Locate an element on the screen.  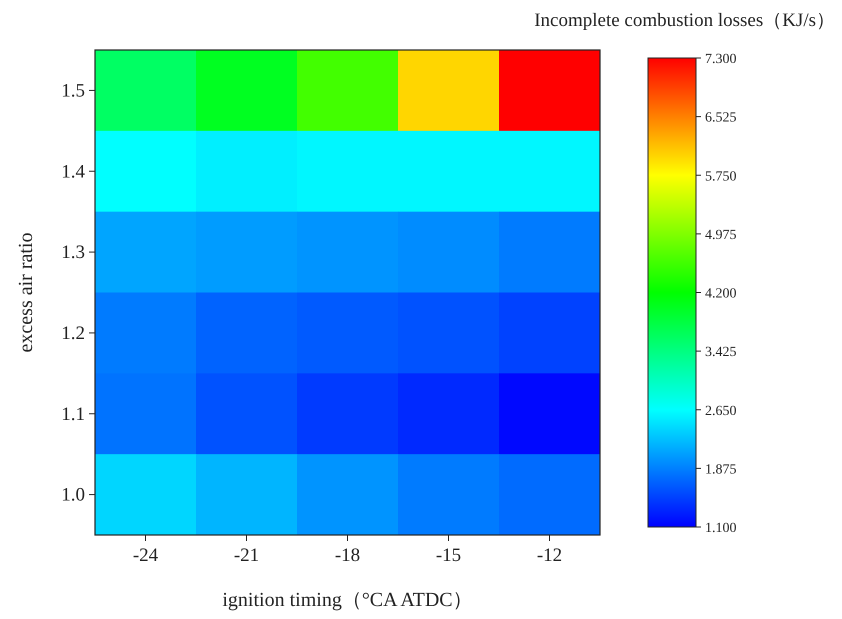
y-axis-title: excess air ratio is located at coordinates (26, 292).